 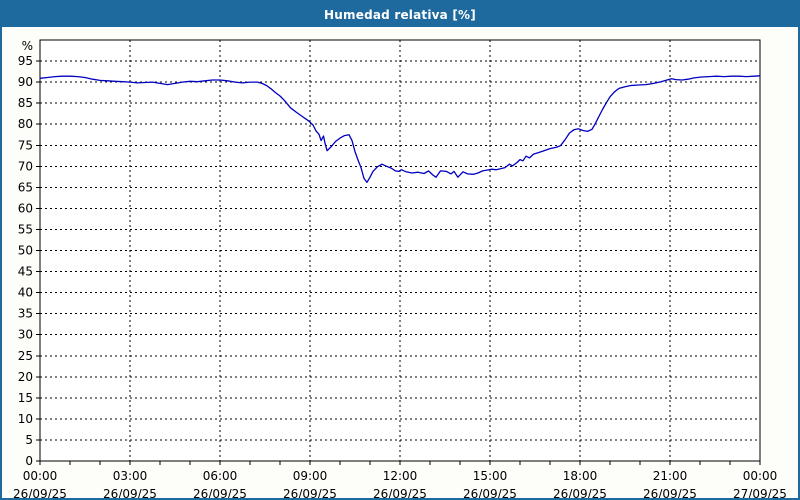 I want to click on y-tick-label: 90, so click(x=25, y=82).